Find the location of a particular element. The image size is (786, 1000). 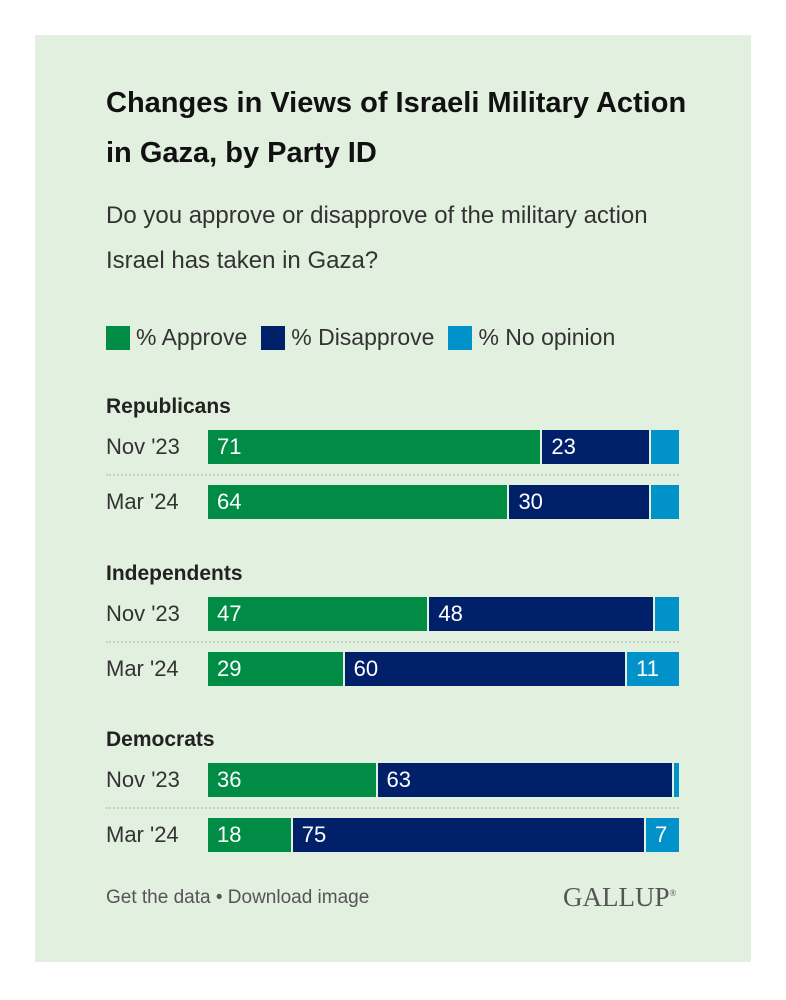

bar-segment-disapprove: 23 is located at coordinates (596, 447).